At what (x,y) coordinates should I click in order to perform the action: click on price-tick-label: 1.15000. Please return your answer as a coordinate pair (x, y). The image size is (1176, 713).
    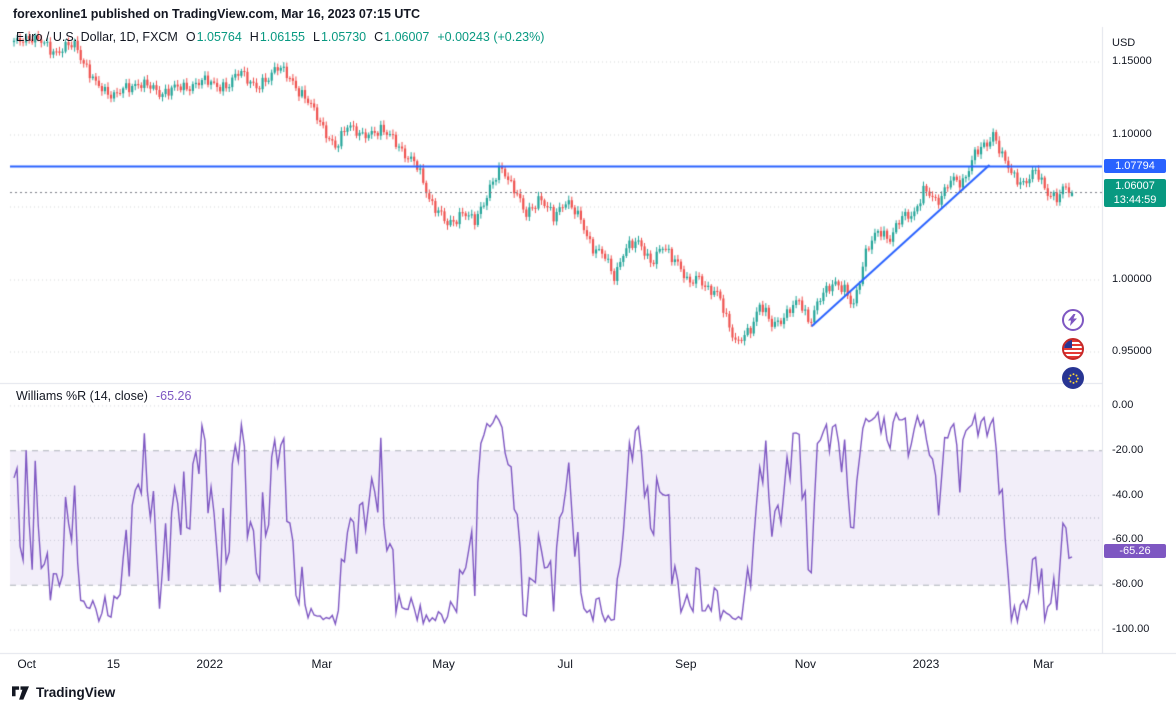
    Looking at the image, I should click on (1132, 60).